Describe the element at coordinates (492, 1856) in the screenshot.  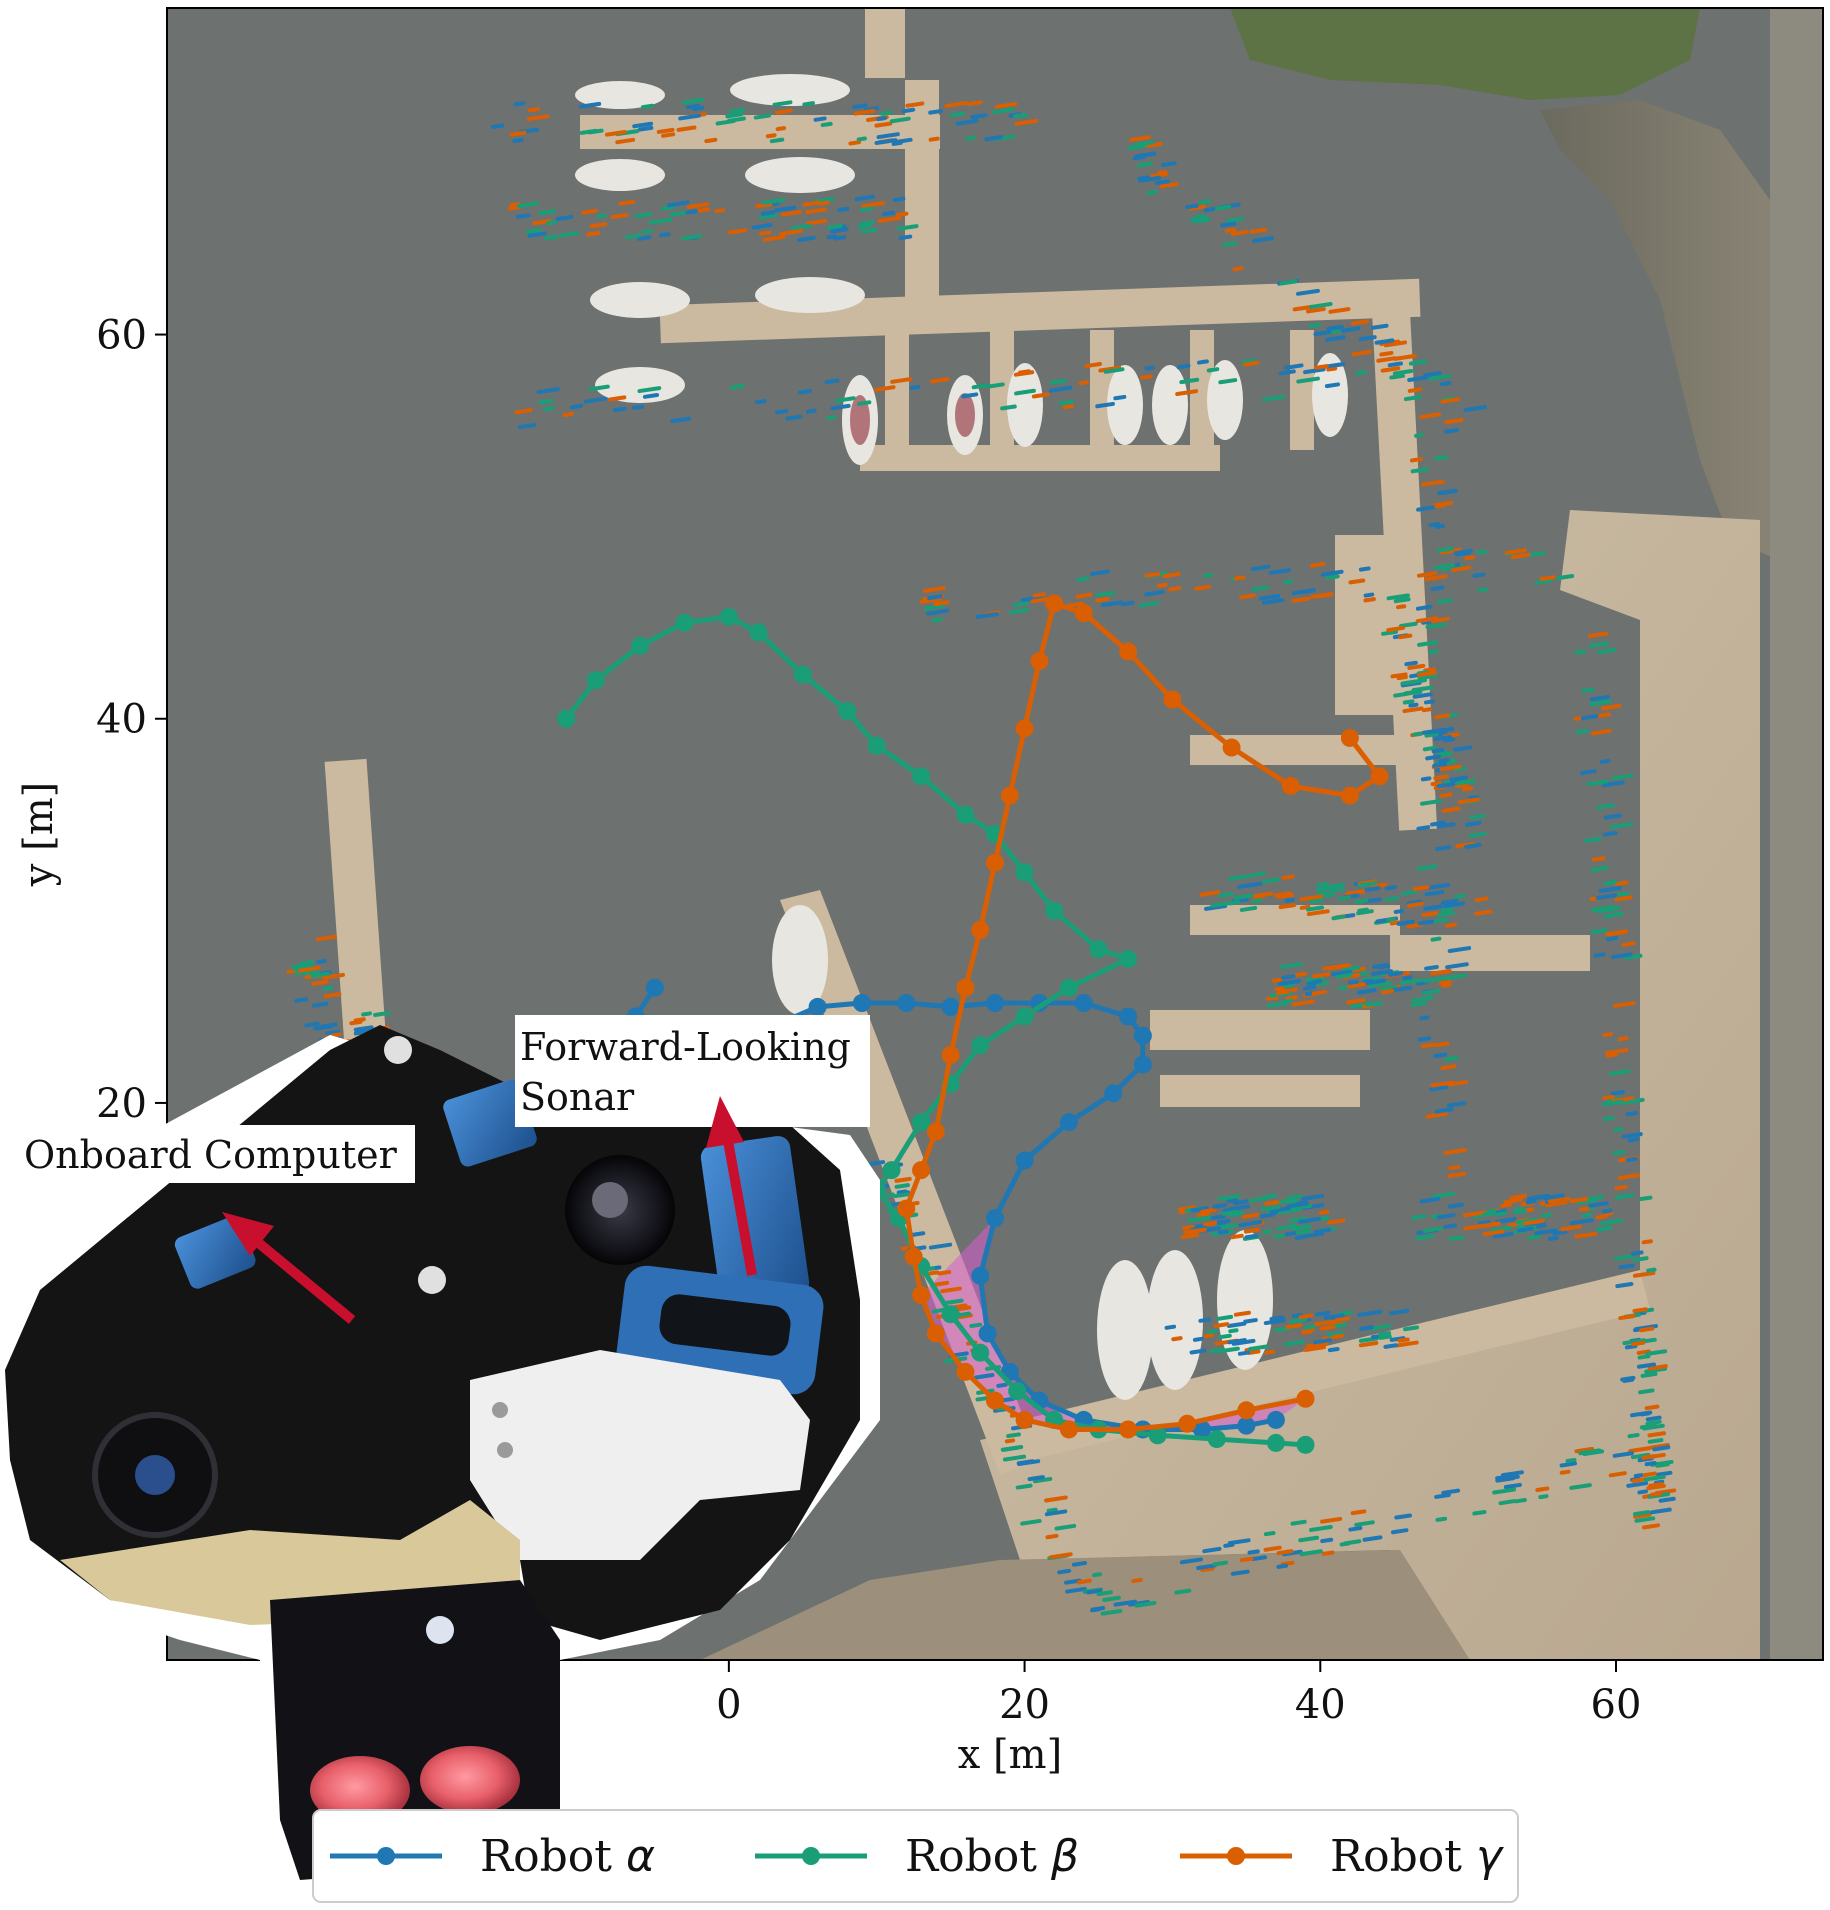
I see `legend-entry: Robot α` at that location.